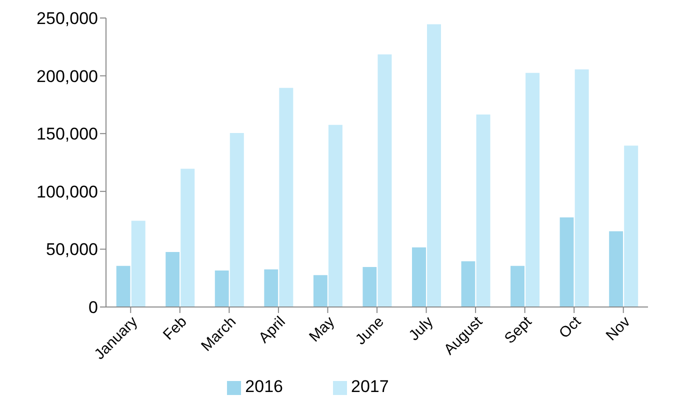 The height and width of the screenshot is (405, 678). I want to click on y-tick-label: 50,000, so click(72, 250).